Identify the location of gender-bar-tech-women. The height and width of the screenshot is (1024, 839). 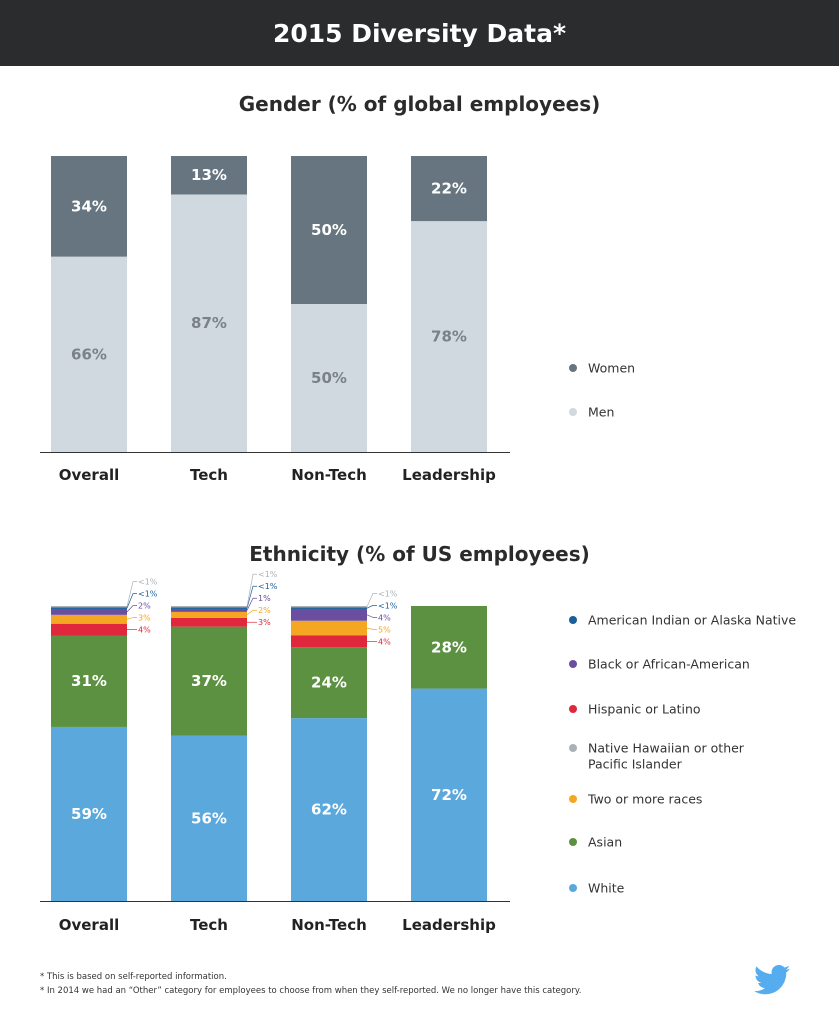
(209, 175).